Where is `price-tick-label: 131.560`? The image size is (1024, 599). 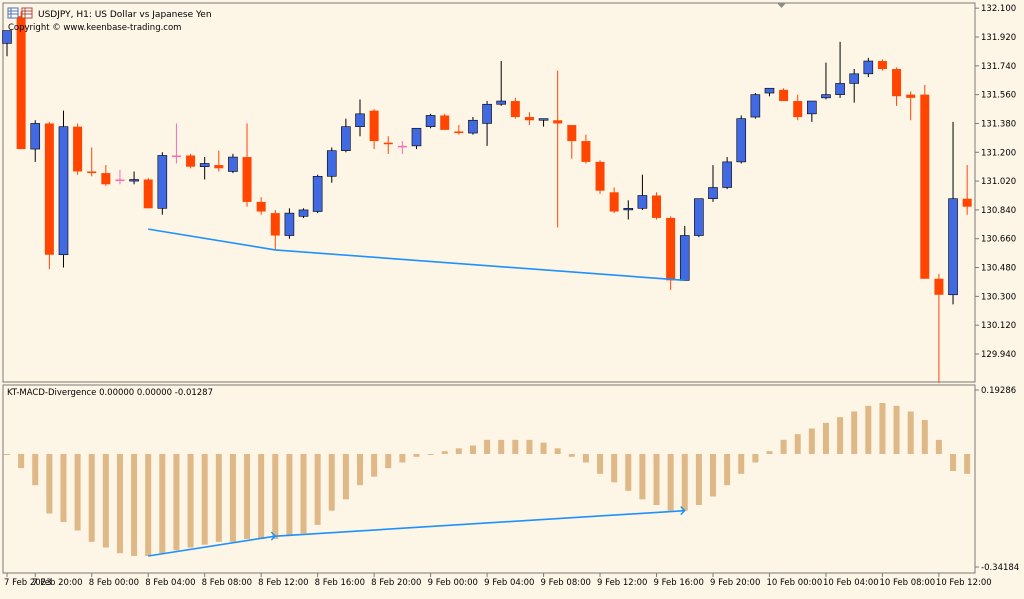
price-tick-label: 131.560 is located at coordinates (998, 96).